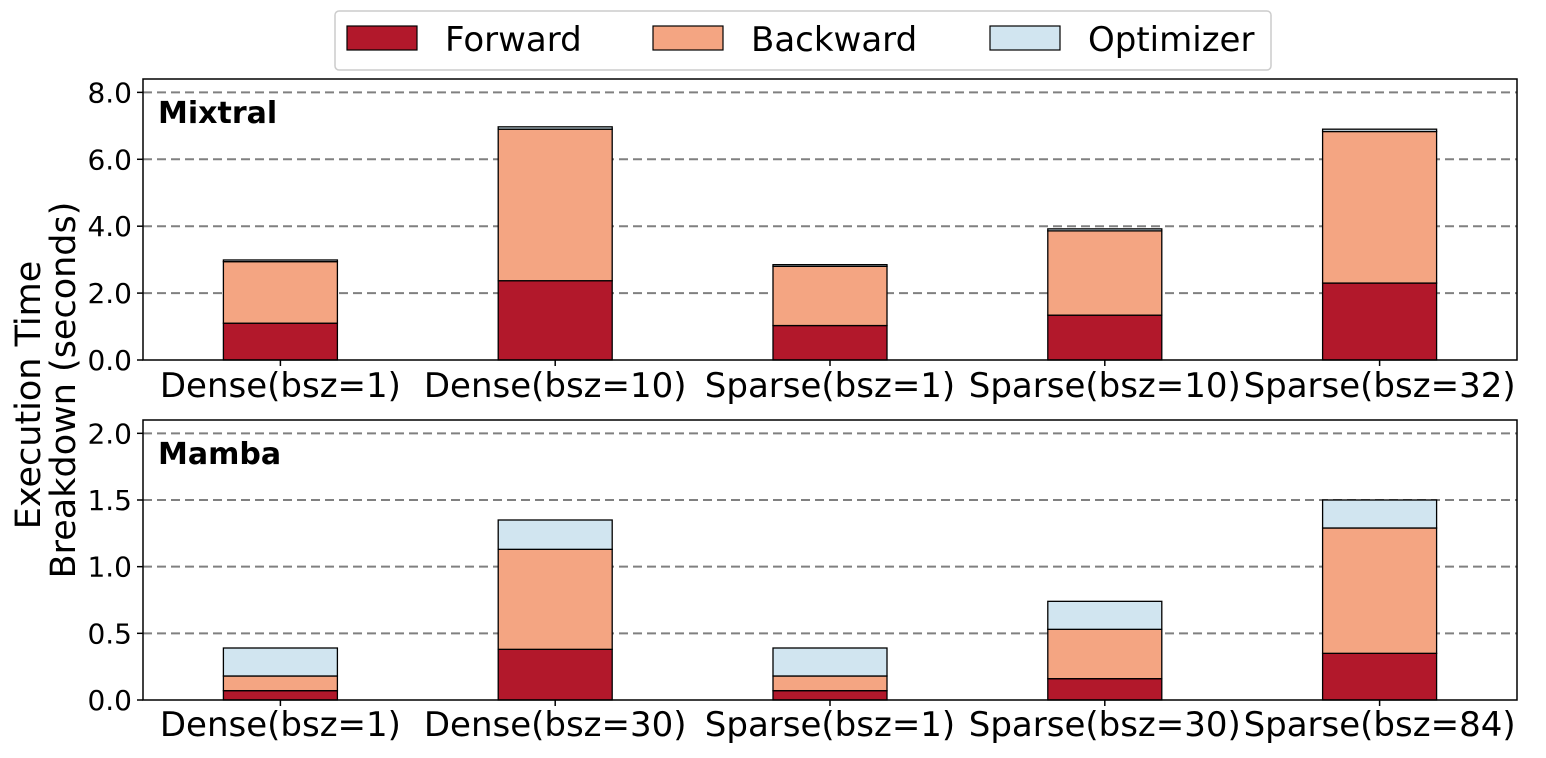 The height and width of the screenshot is (758, 1546). Describe the element at coordinates (555, 725) in the screenshot. I see `mamba-category-label-1: Dense(bsz=30)` at that location.